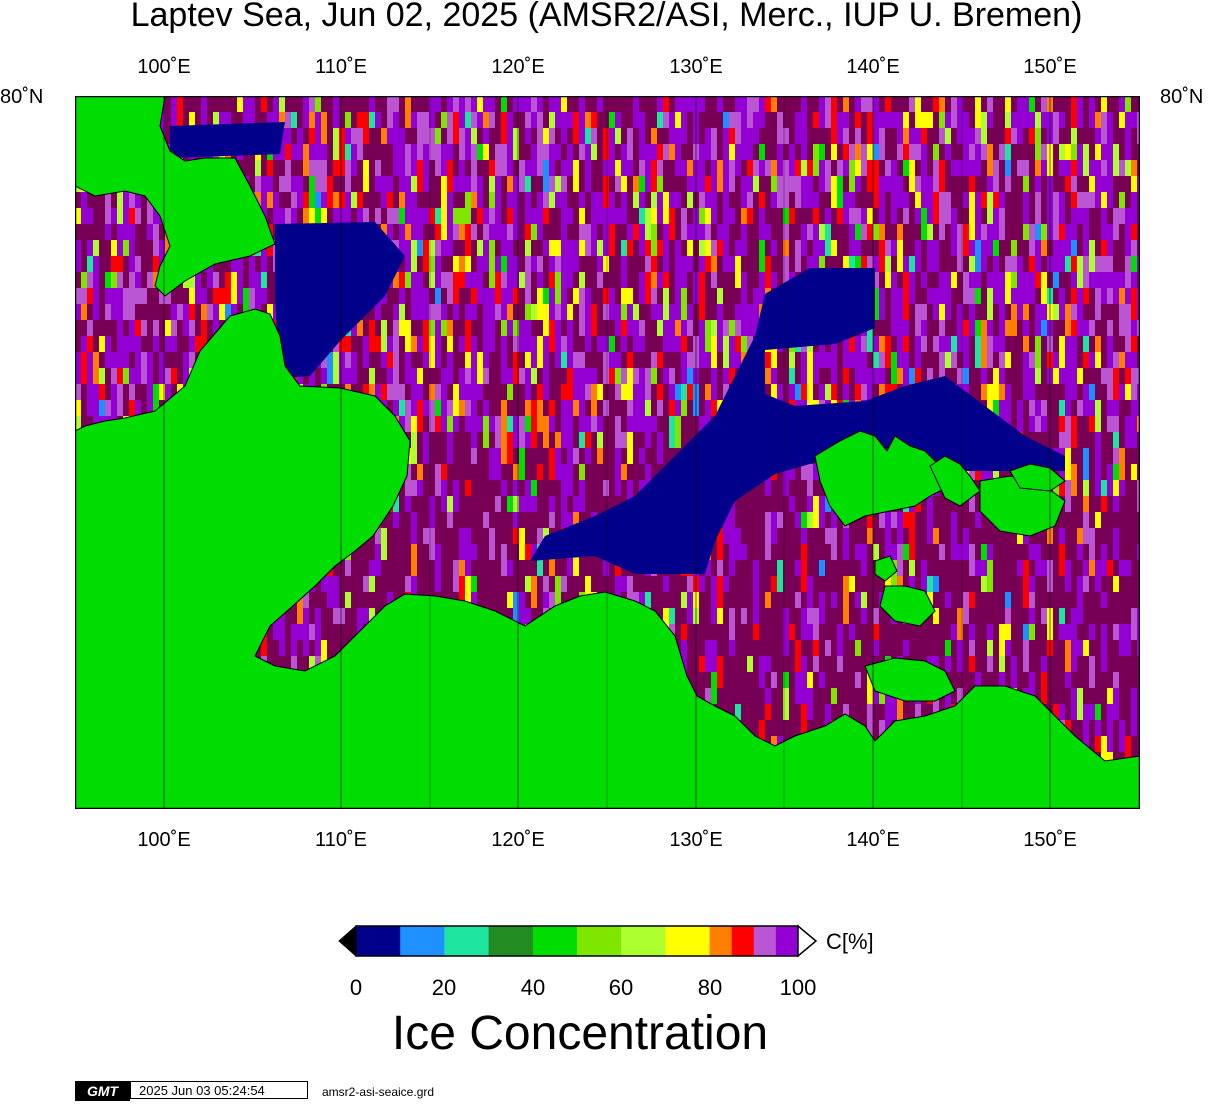 The height and width of the screenshot is (1104, 1213). Describe the element at coordinates (688, 941) in the screenshot. I see `colorbar-bin` at that location.